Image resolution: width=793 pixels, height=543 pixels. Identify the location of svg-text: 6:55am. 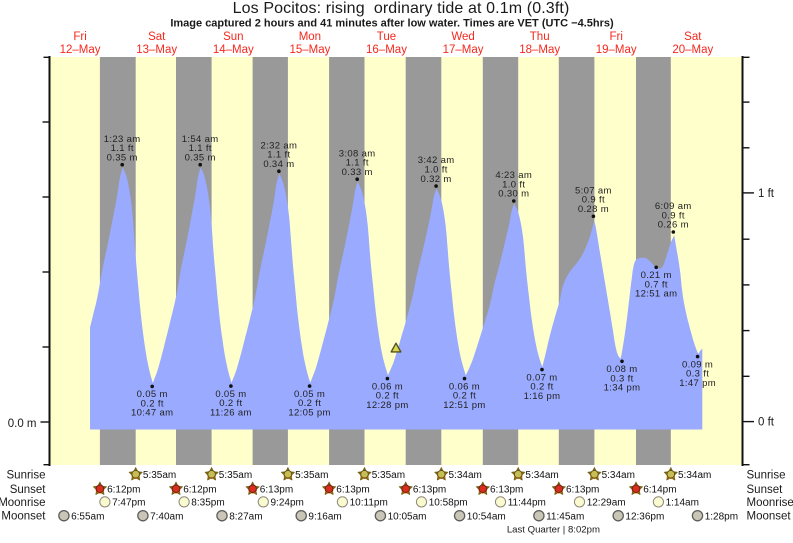
(87, 516).